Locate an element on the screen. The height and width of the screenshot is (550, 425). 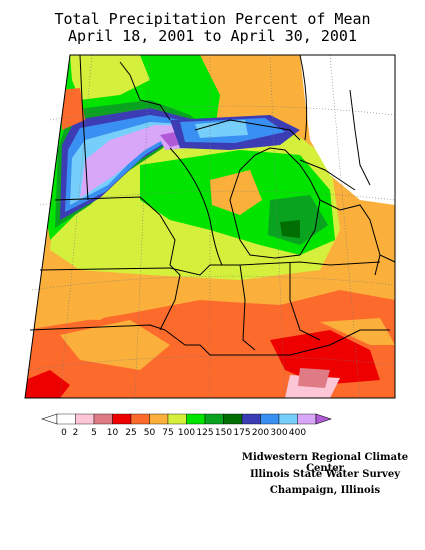
legend-tick-label: 125 is located at coordinates (204, 433).